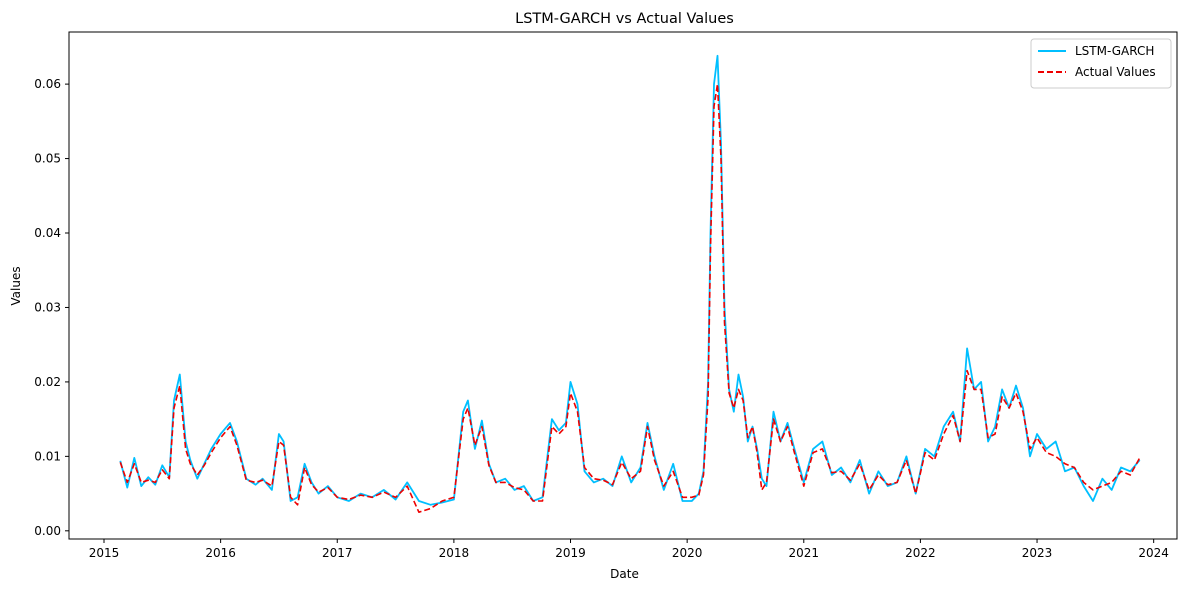 This screenshot has height=590, width=1189. What do you see at coordinates (1101, 63) in the screenshot?
I see `legend: LSTM-GARCH Actual Values` at bounding box center [1101, 63].